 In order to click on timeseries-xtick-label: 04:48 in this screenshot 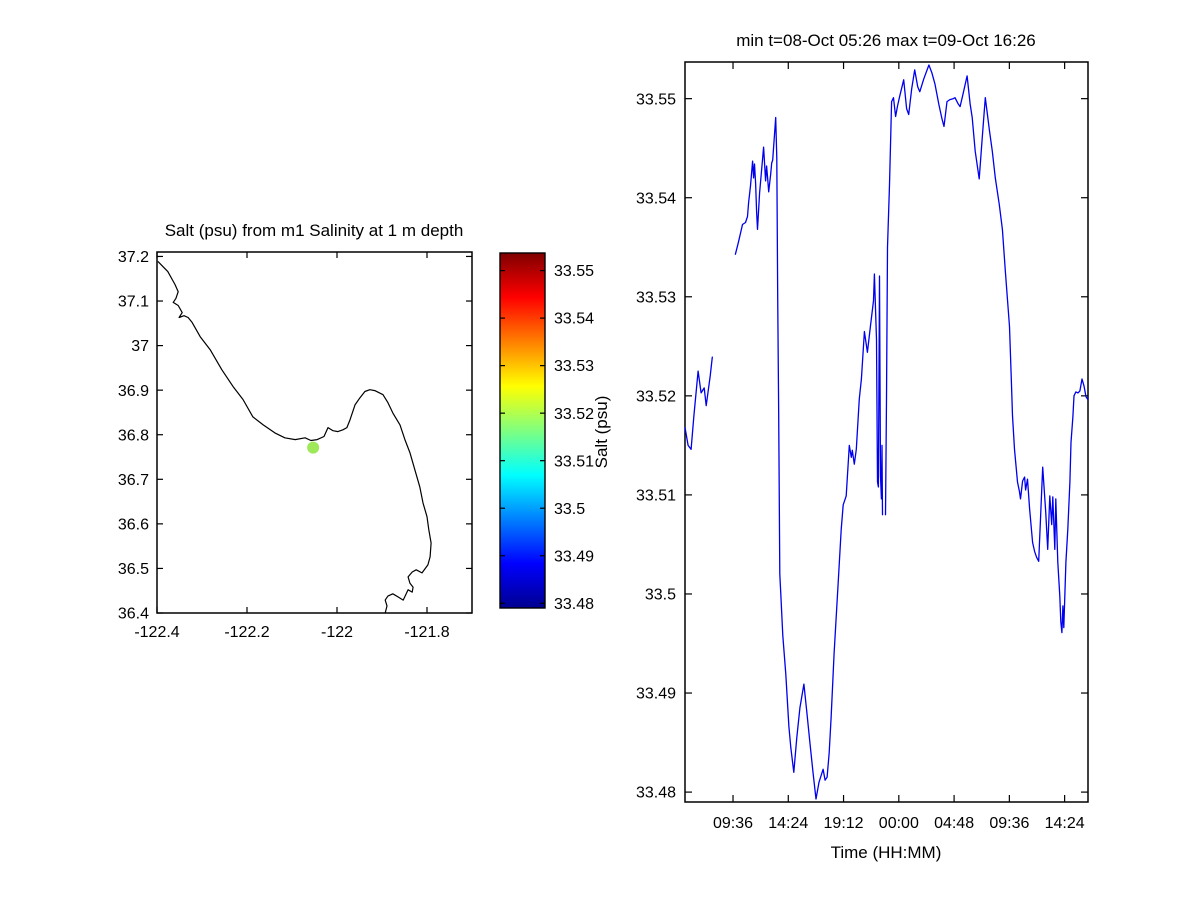, I will do `click(954, 823)`.